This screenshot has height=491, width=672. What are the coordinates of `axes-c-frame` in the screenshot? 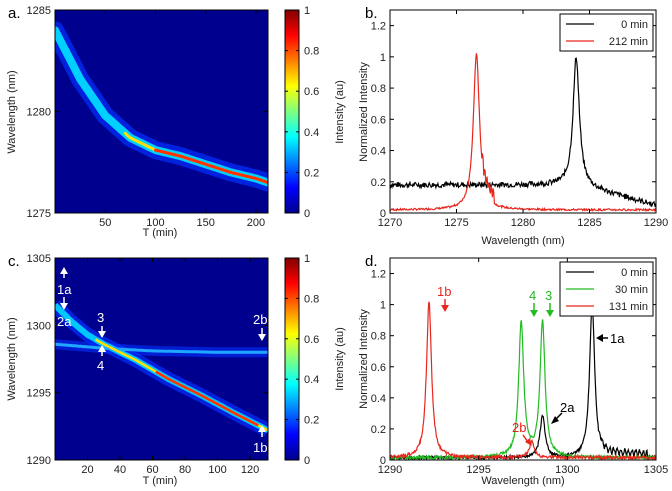 It's located at (161, 359).